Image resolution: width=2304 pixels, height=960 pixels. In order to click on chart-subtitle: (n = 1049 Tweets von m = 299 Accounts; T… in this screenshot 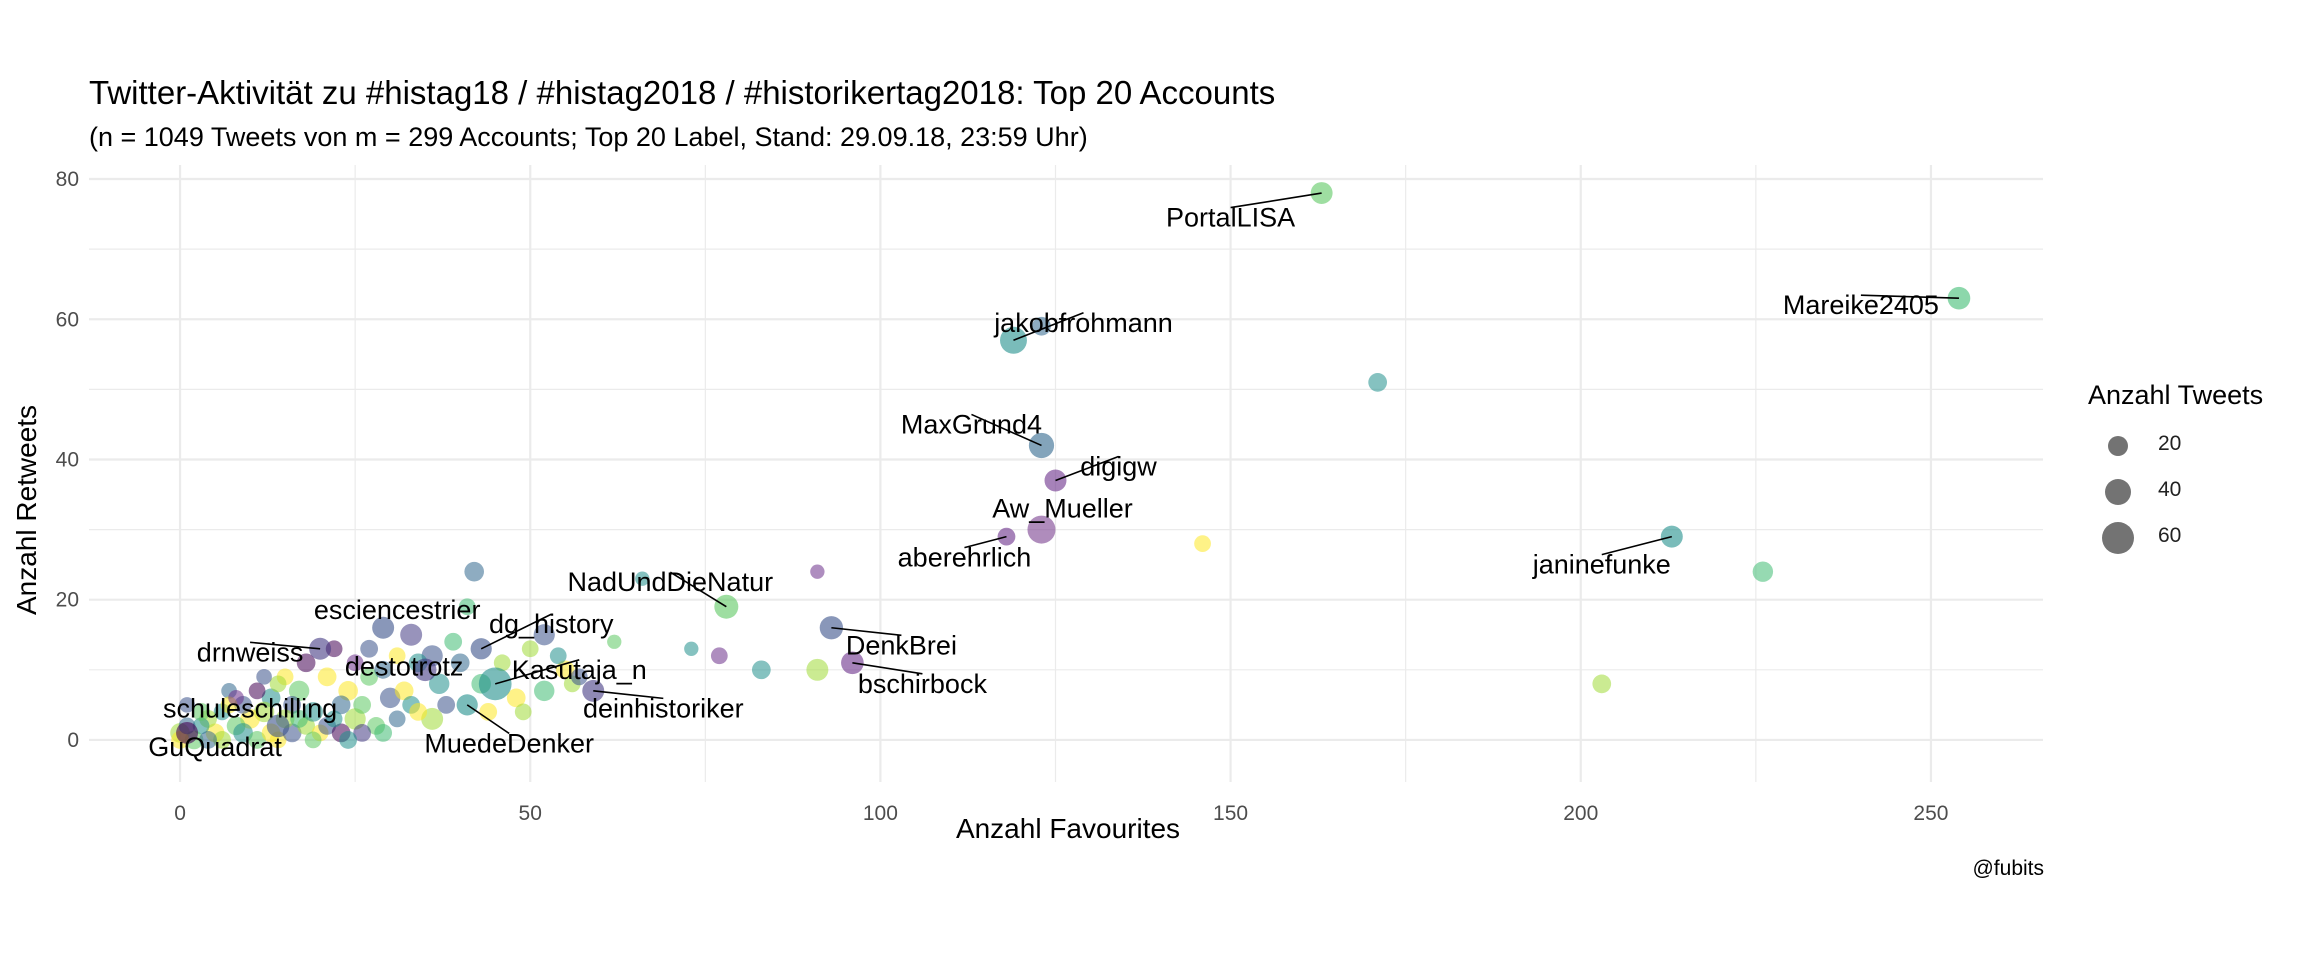, I will do `click(588, 137)`.